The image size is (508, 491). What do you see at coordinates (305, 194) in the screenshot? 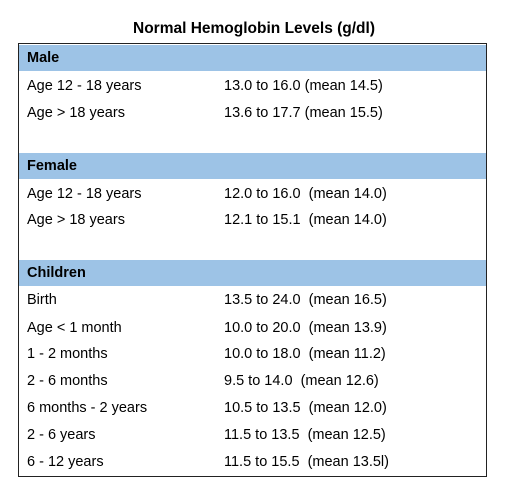
I see `row-value: 12.0 to 16.0 (mean 14.0)` at bounding box center [305, 194].